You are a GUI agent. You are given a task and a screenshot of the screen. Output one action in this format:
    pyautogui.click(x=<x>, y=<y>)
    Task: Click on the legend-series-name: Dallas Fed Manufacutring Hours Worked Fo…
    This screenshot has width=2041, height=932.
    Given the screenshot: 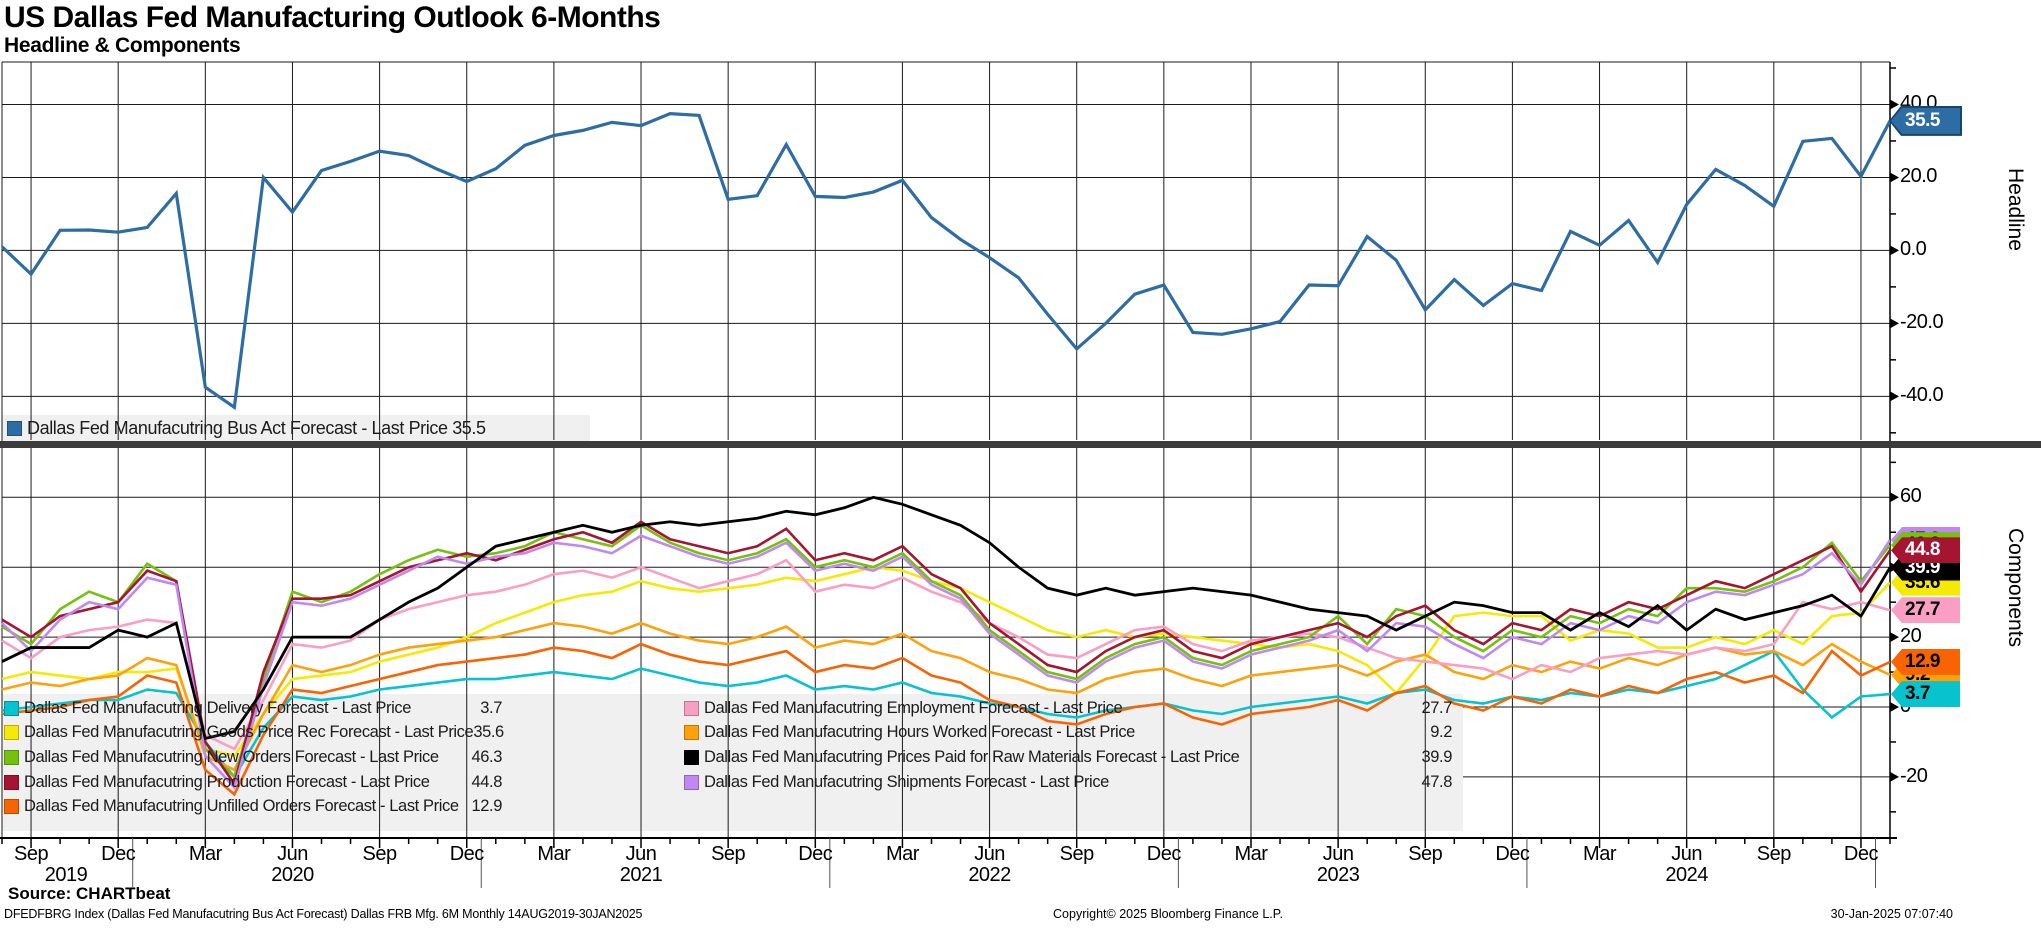 What is the action you would take?
    pyautogui.click(x=919, y=732)
    